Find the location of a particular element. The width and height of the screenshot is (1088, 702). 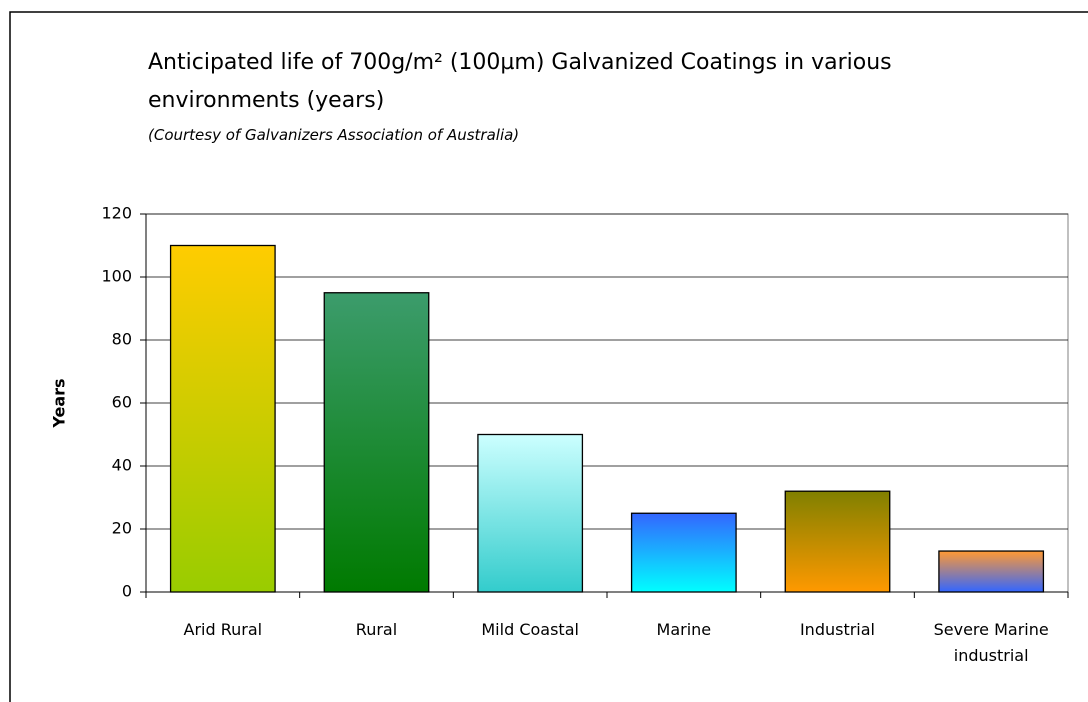

y-tick-label: 100 is located at coordinates (116, 276).